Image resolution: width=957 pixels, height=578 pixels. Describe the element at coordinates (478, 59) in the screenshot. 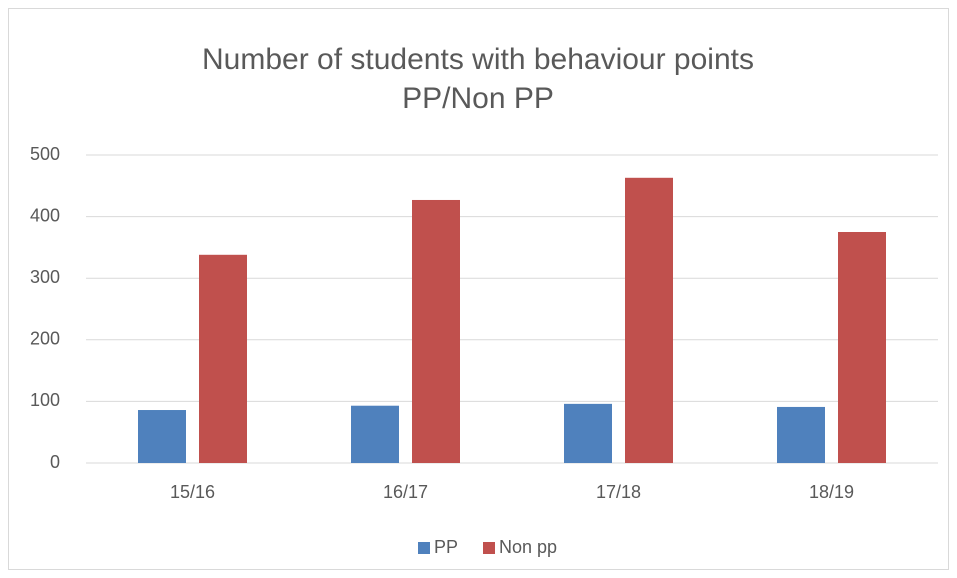

I see `chart-title: Number of students with behaviour points` at that location.